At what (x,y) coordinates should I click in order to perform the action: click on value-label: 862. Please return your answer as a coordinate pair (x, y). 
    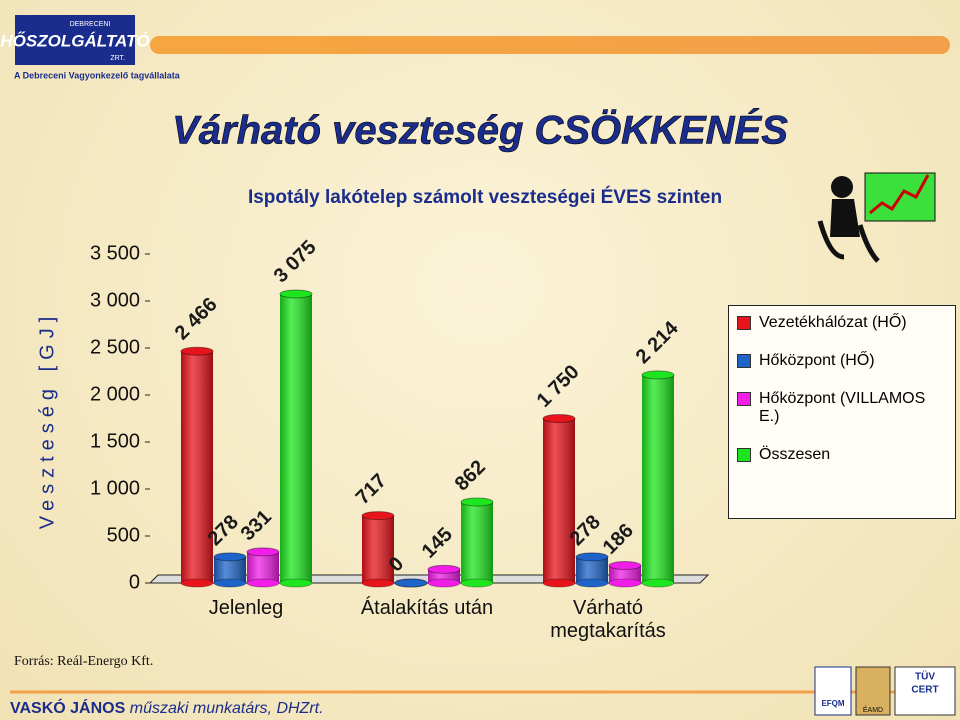
    Looking at the image, I should click on (470, 475).